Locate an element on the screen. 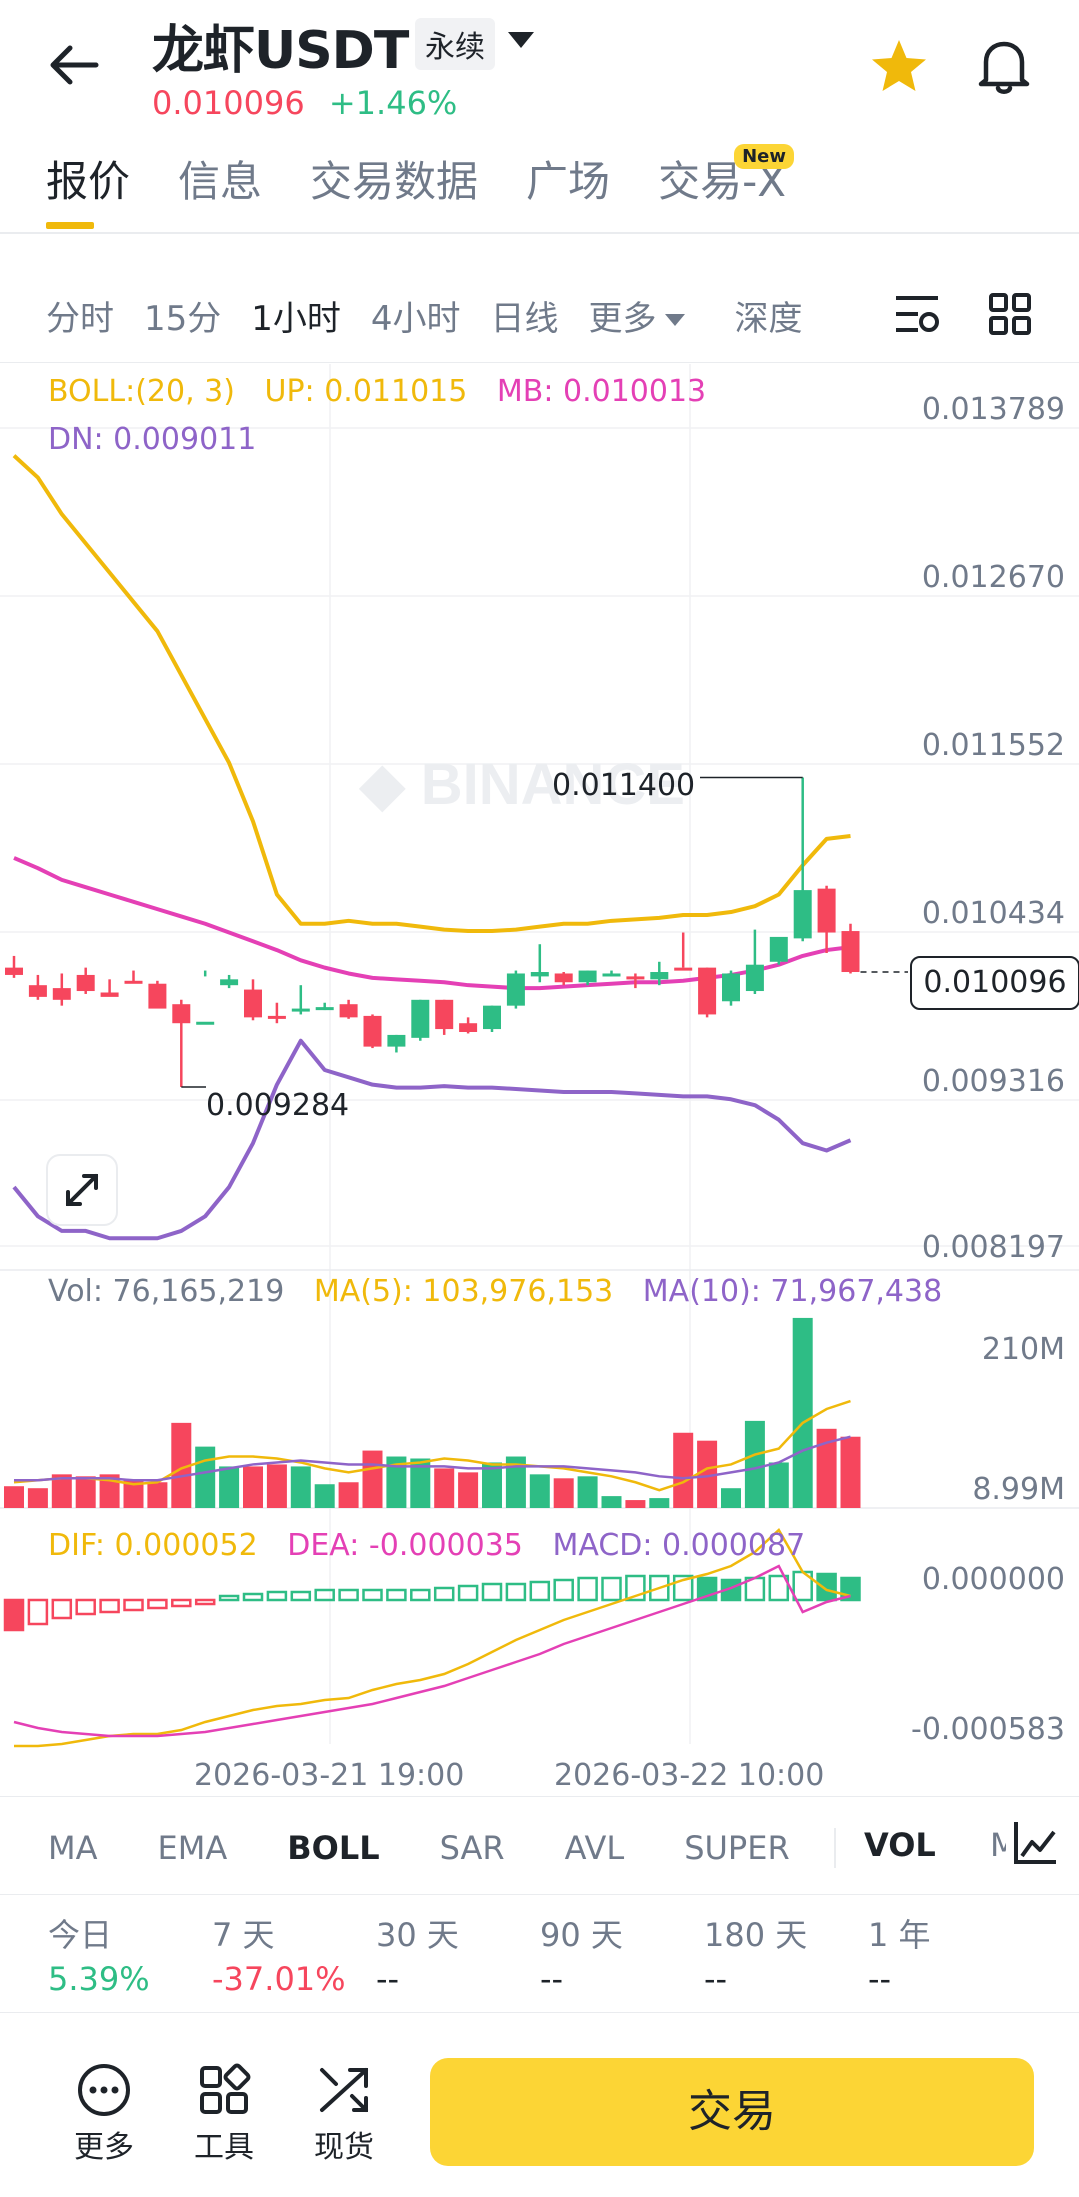 Image resolution: width=1079 pixels, height=2197 pixels. vol-ma5-line is located at coordinates (432, 1445).